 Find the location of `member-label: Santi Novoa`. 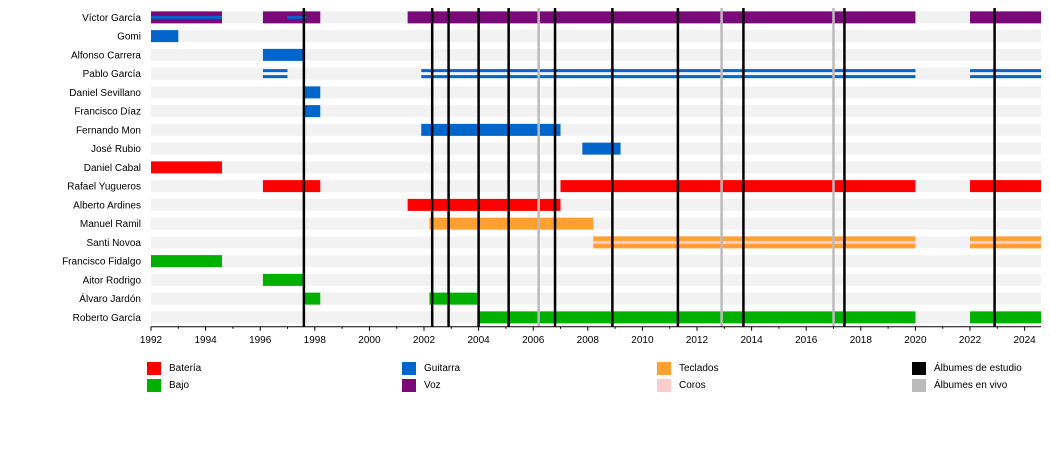

member-label: Santi Novoa is located at coordinates (114, 243).